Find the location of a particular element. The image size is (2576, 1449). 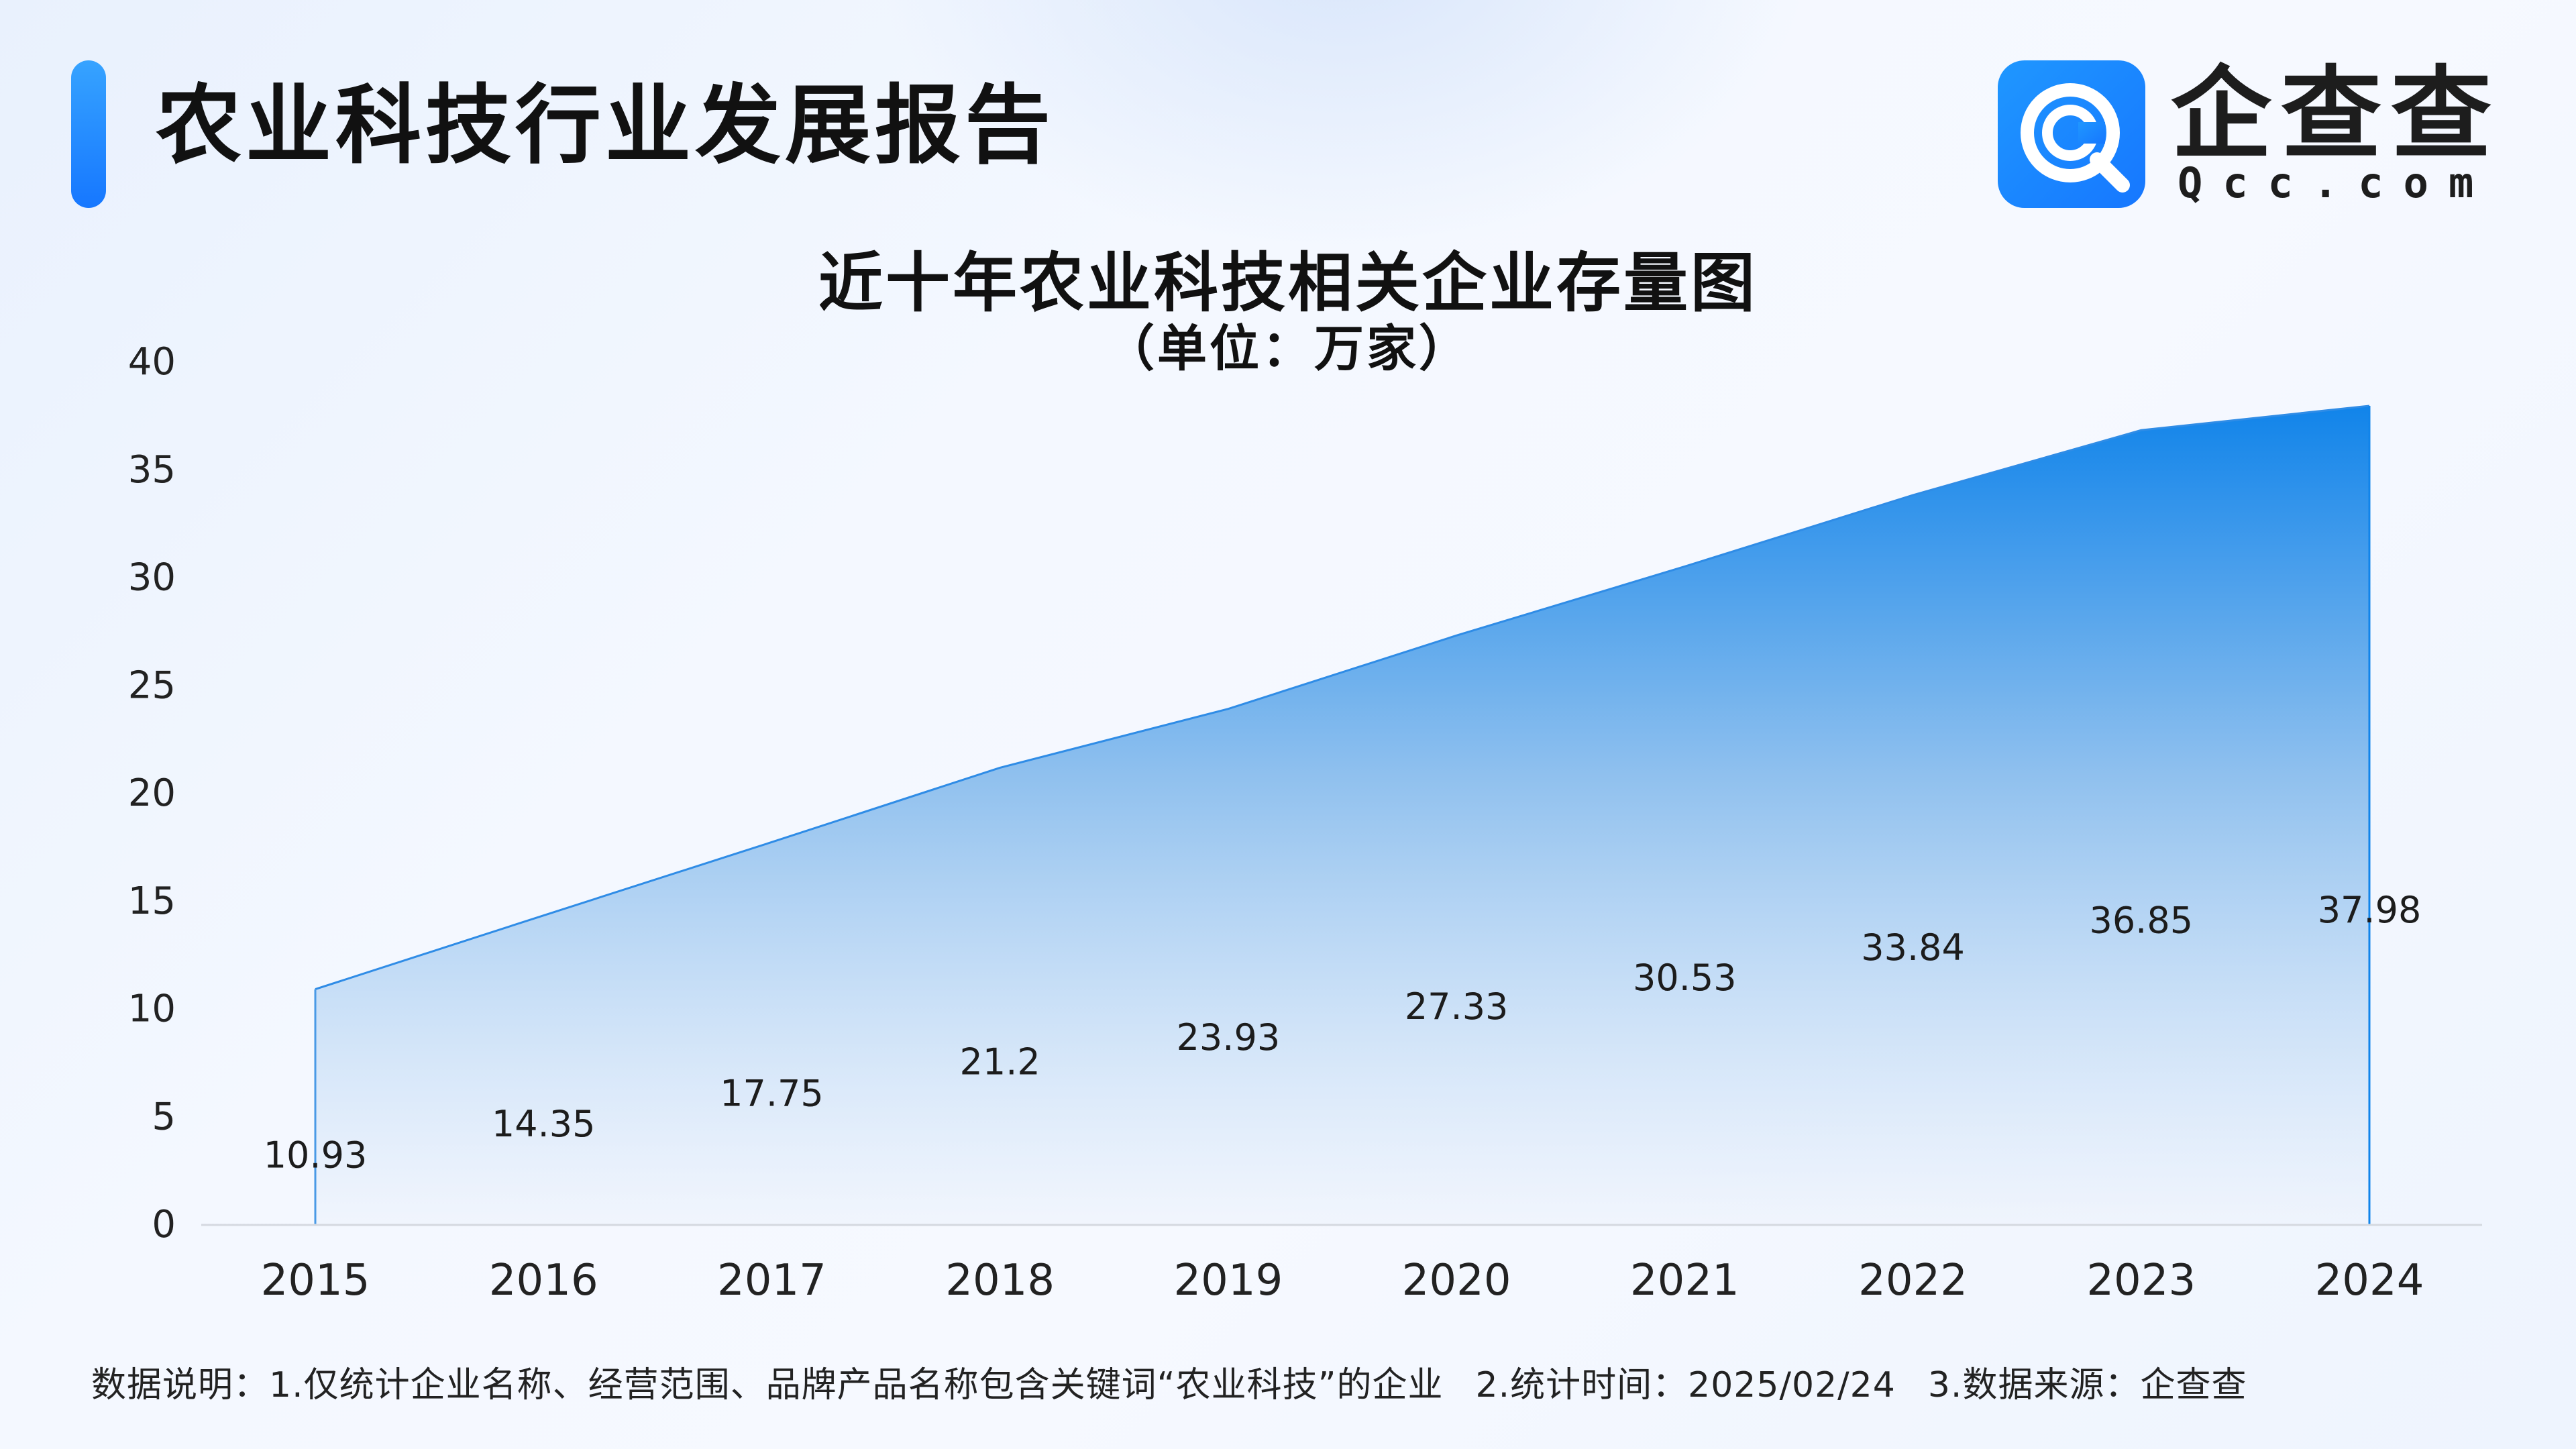

header-accent-bar is located at coordinates (88, 134).